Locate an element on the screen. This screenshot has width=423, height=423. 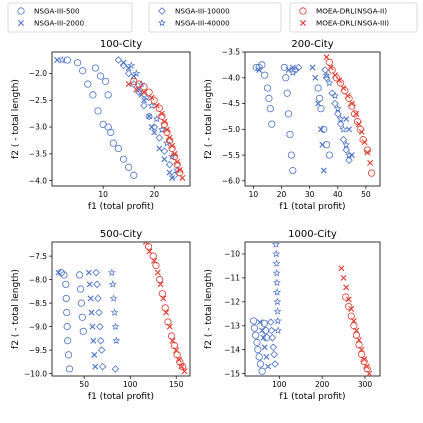
legend-label: NSGA-III-40000 is located at coordinates (202, 23).